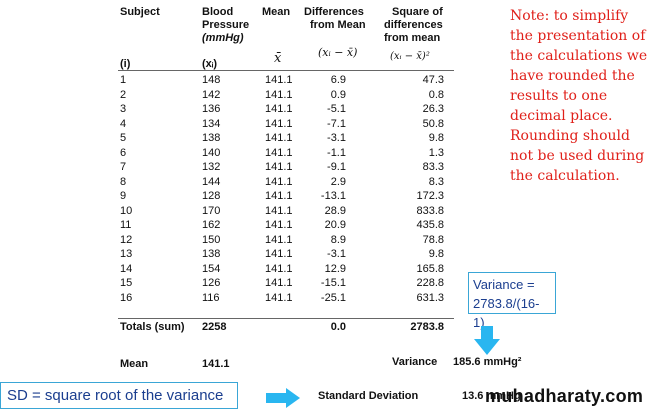 The width and height of the screenshot is (651, 414). What do you see at coordinates (125, 64) in the screenshot?
I see `header-subject-symbol: (i)` at bounding box center [125, 64].